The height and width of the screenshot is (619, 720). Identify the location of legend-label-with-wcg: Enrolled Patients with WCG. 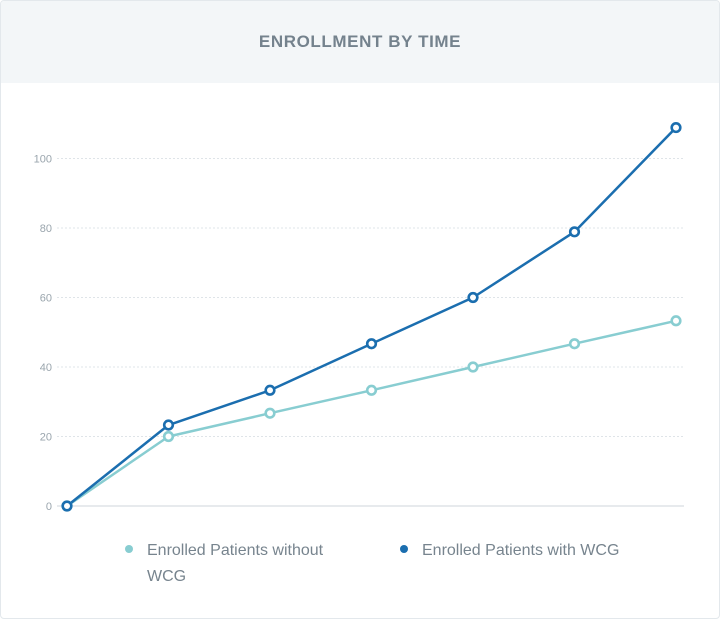
(521, 550).